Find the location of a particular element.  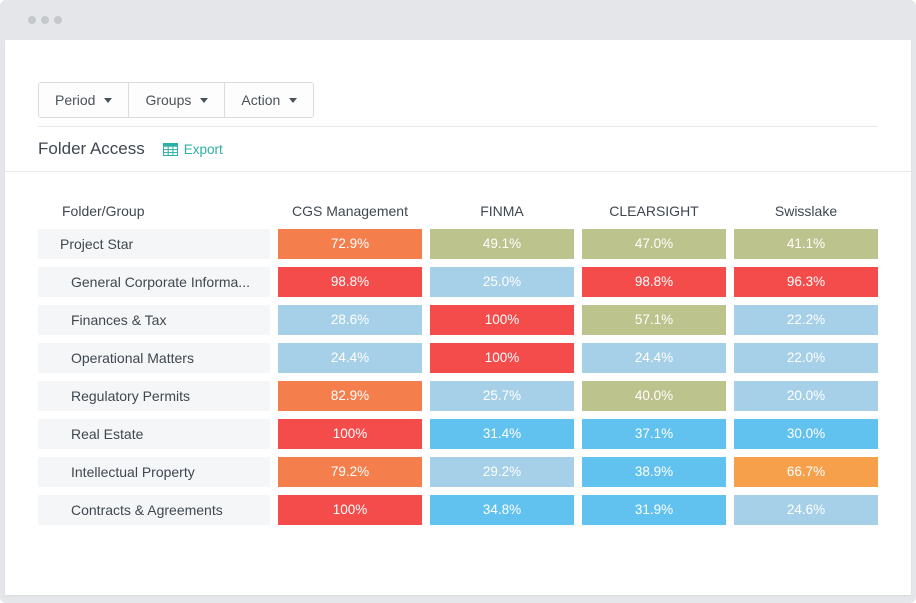

heatmap-cell: 28.6% is located at coordinates (350, 320).